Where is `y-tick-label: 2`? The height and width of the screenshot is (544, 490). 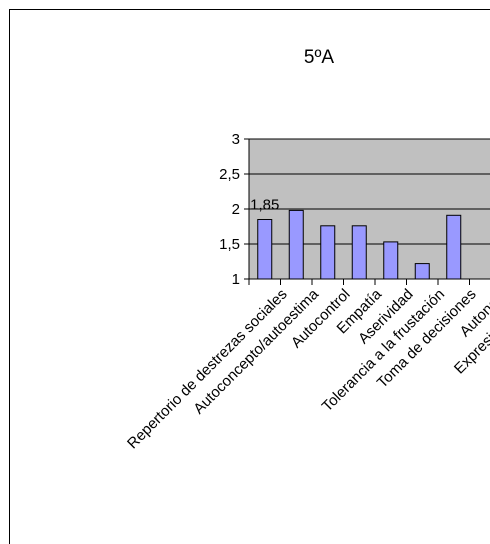 y-tick-label: 2 is located at coordinates (236, 209).